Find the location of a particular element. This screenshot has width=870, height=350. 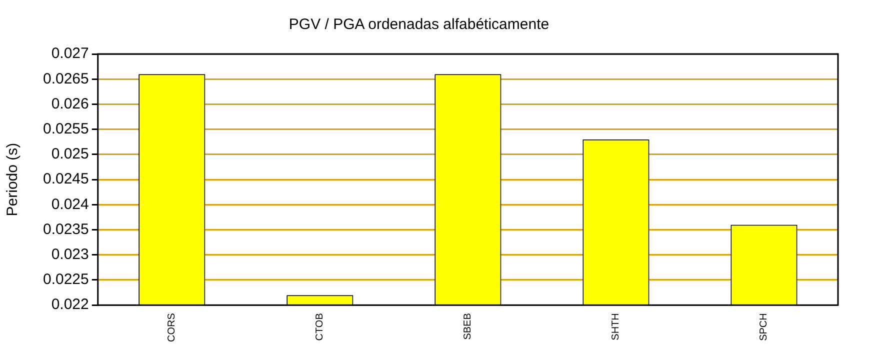

y-tick-label: 0.0235 is located at coordinates (65, 229).